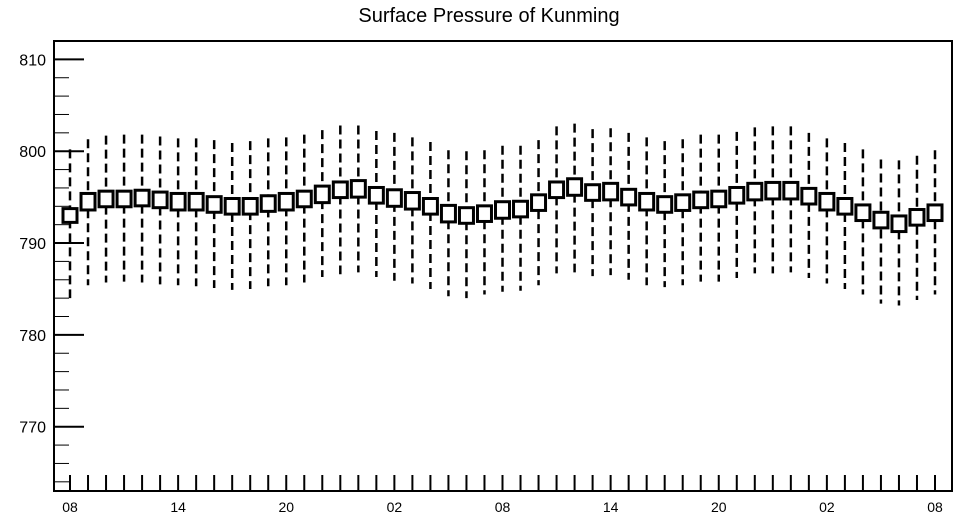 The height and width of the screenshot is (520, 958). Describe the element at coordinates (32, 428) in the screenshot. I see `y-tick-label: 770` at that location.